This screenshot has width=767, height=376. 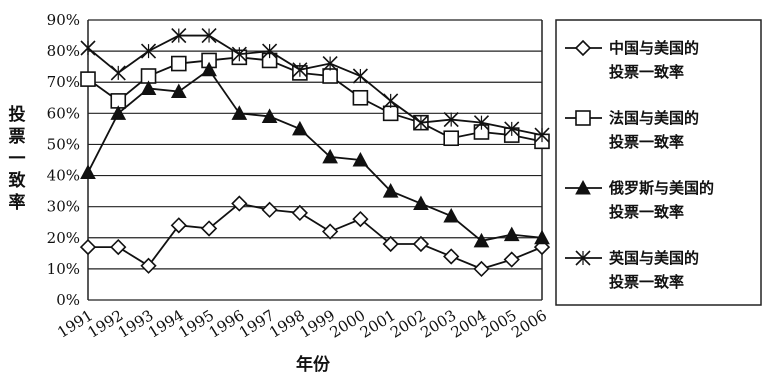 What do you see at coordinates (17, 114) in the screenshot?
I see `y-axis-label-char: 投` at bounding box center [17, 114].